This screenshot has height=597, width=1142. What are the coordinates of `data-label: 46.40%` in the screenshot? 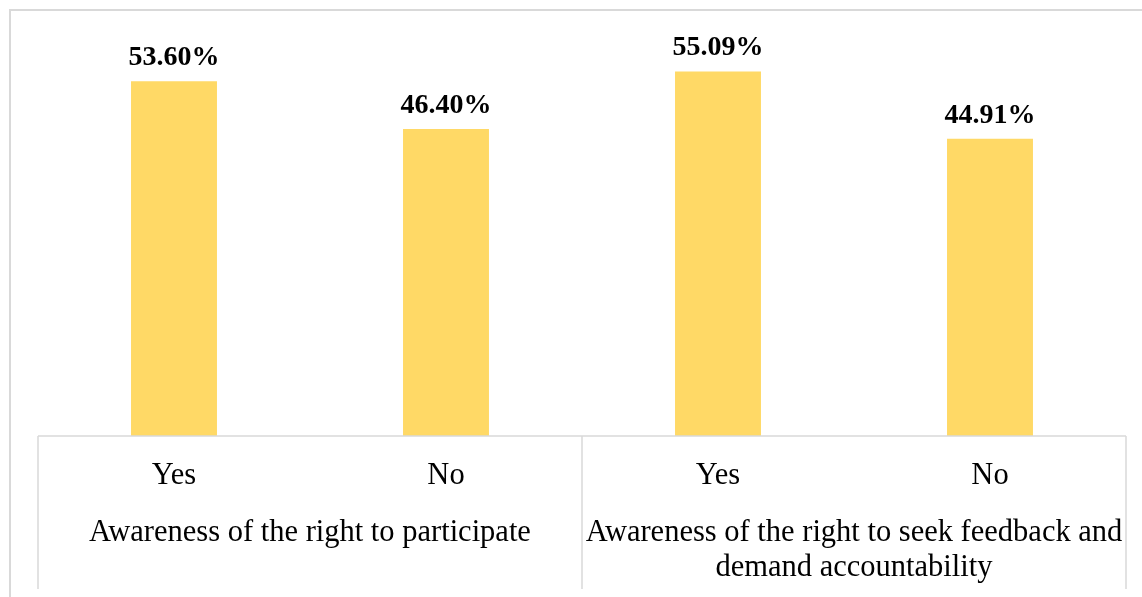 It's located at (446, 103).